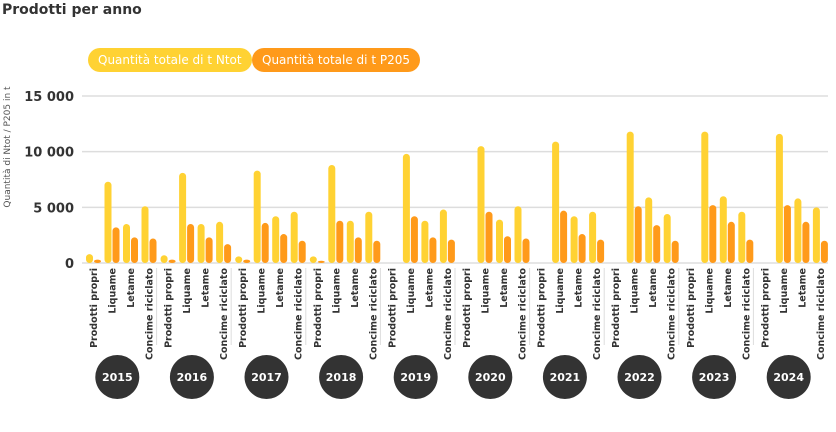  What do you see at coordinates (117, 377) in the screenshot?
I see `year-label: 2015` at bounding box center [117, 377].